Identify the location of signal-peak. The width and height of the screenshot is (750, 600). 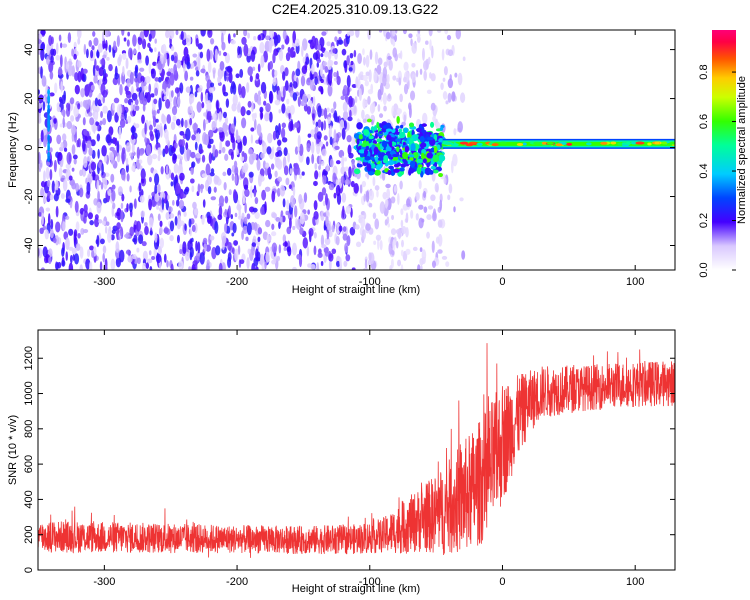
(559, 145).